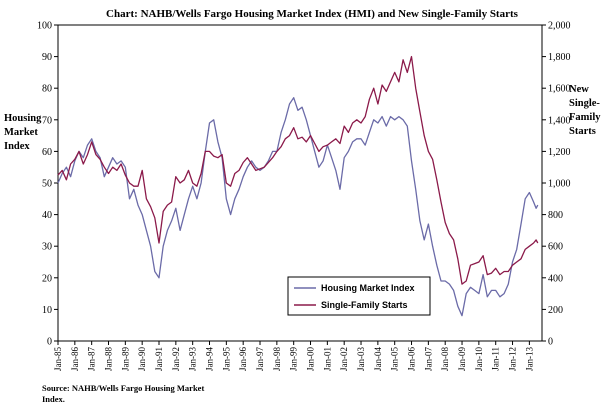 Image resolution: width=604 pixels, height=417 pixels. Describe the element at coordinates (23, 118) in the screenshot. I see `left-axis-label: Housing` at that location.